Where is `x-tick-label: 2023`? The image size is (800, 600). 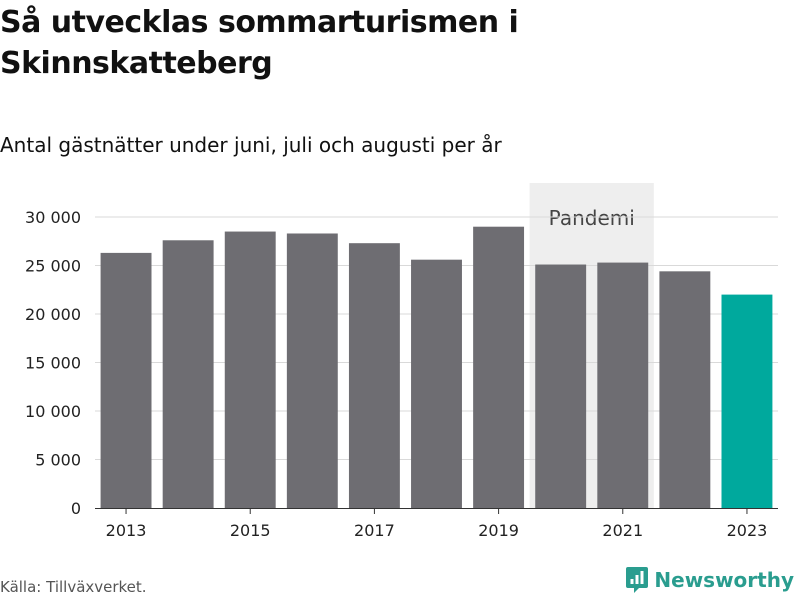
x-tick-label: 2023 is located at coordinates (747, 530).